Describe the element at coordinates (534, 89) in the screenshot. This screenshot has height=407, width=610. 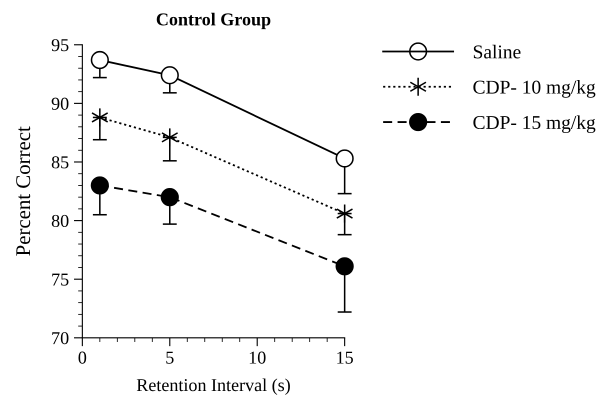
I see `legend-label: CDP- 10 mg/kg` at that location.